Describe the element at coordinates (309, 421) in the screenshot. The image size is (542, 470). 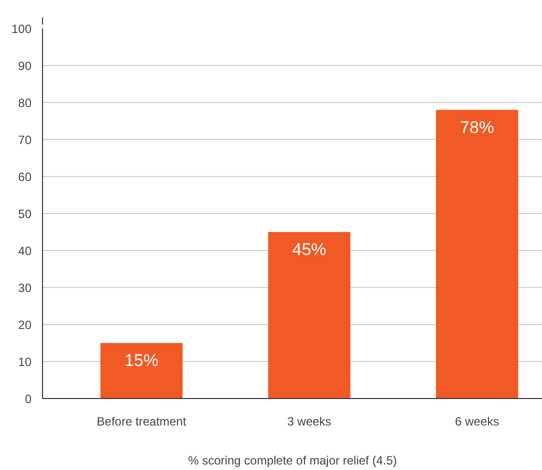
I see `x-tick-label: 3 weeks` at that location.